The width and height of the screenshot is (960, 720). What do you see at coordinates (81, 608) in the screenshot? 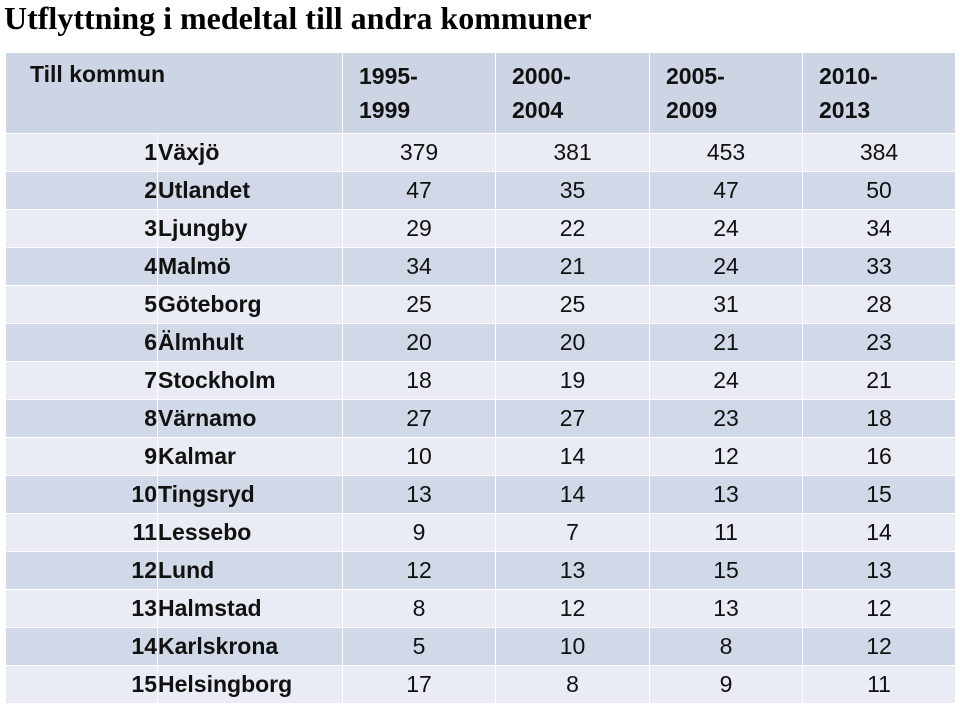
I see `rank-cell: 13` at bounding box center [81, 608].